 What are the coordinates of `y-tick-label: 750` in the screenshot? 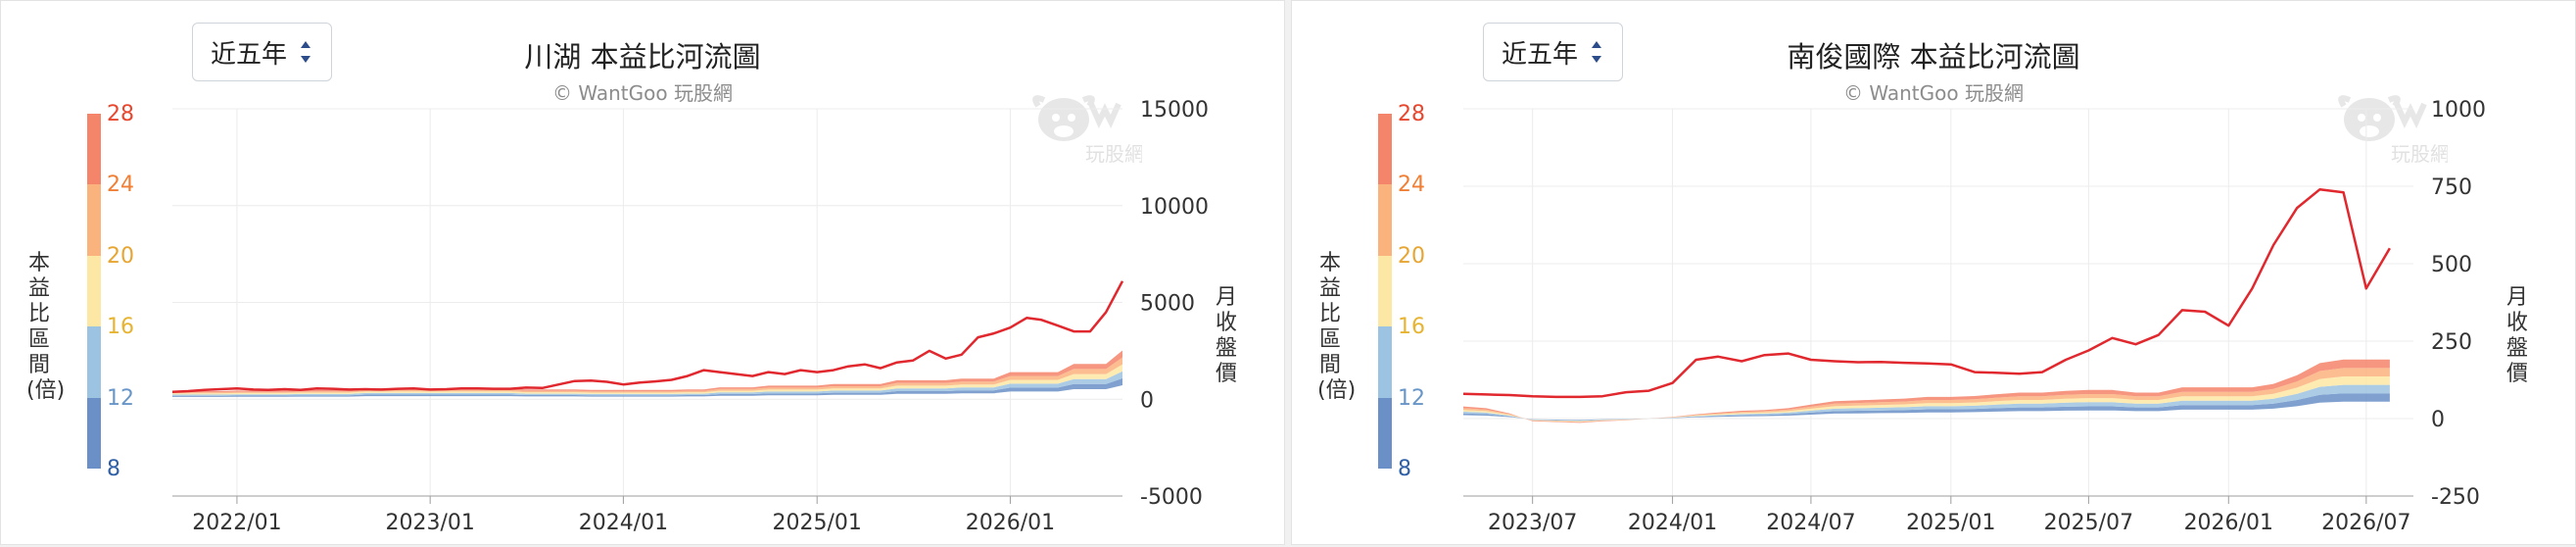 It's located at (2451, 187).